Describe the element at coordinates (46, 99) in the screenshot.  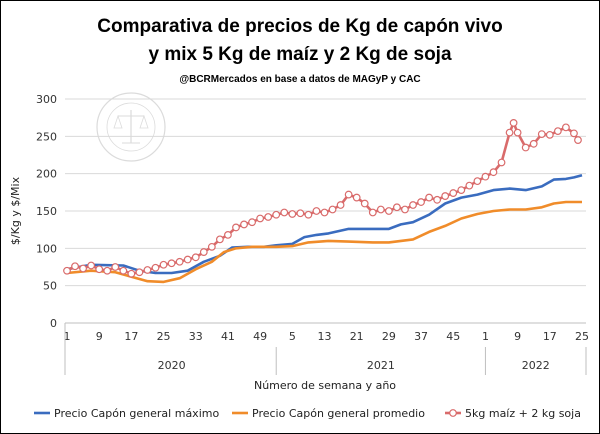
I see `y-tick-label: 300` at that location.